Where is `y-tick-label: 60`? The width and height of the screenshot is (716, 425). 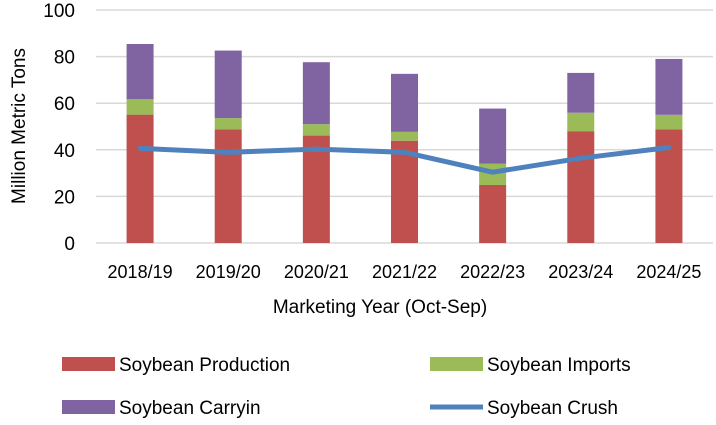 y-tick-label: 60 is located at coordinates (64, 104).